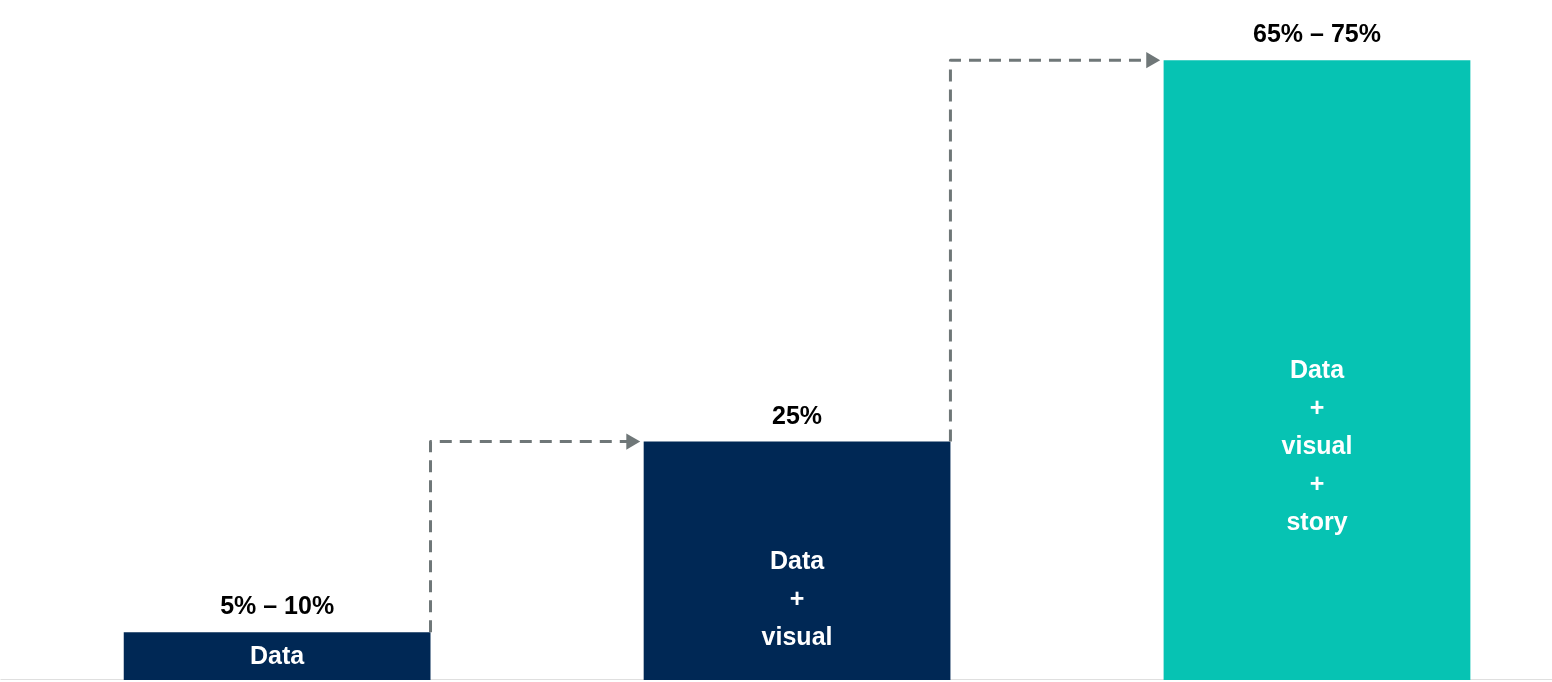  I want to click on data-label: 5% – 10%, so click(277, 605).